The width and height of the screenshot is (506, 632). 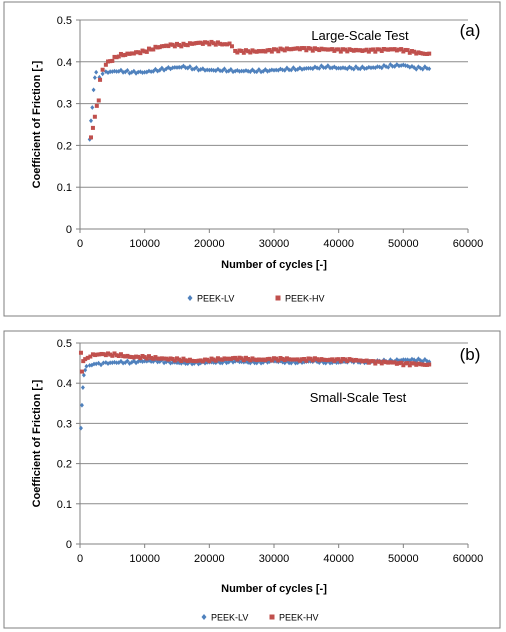 I want to click on panel-label: (a), so click(x=470, y=30).